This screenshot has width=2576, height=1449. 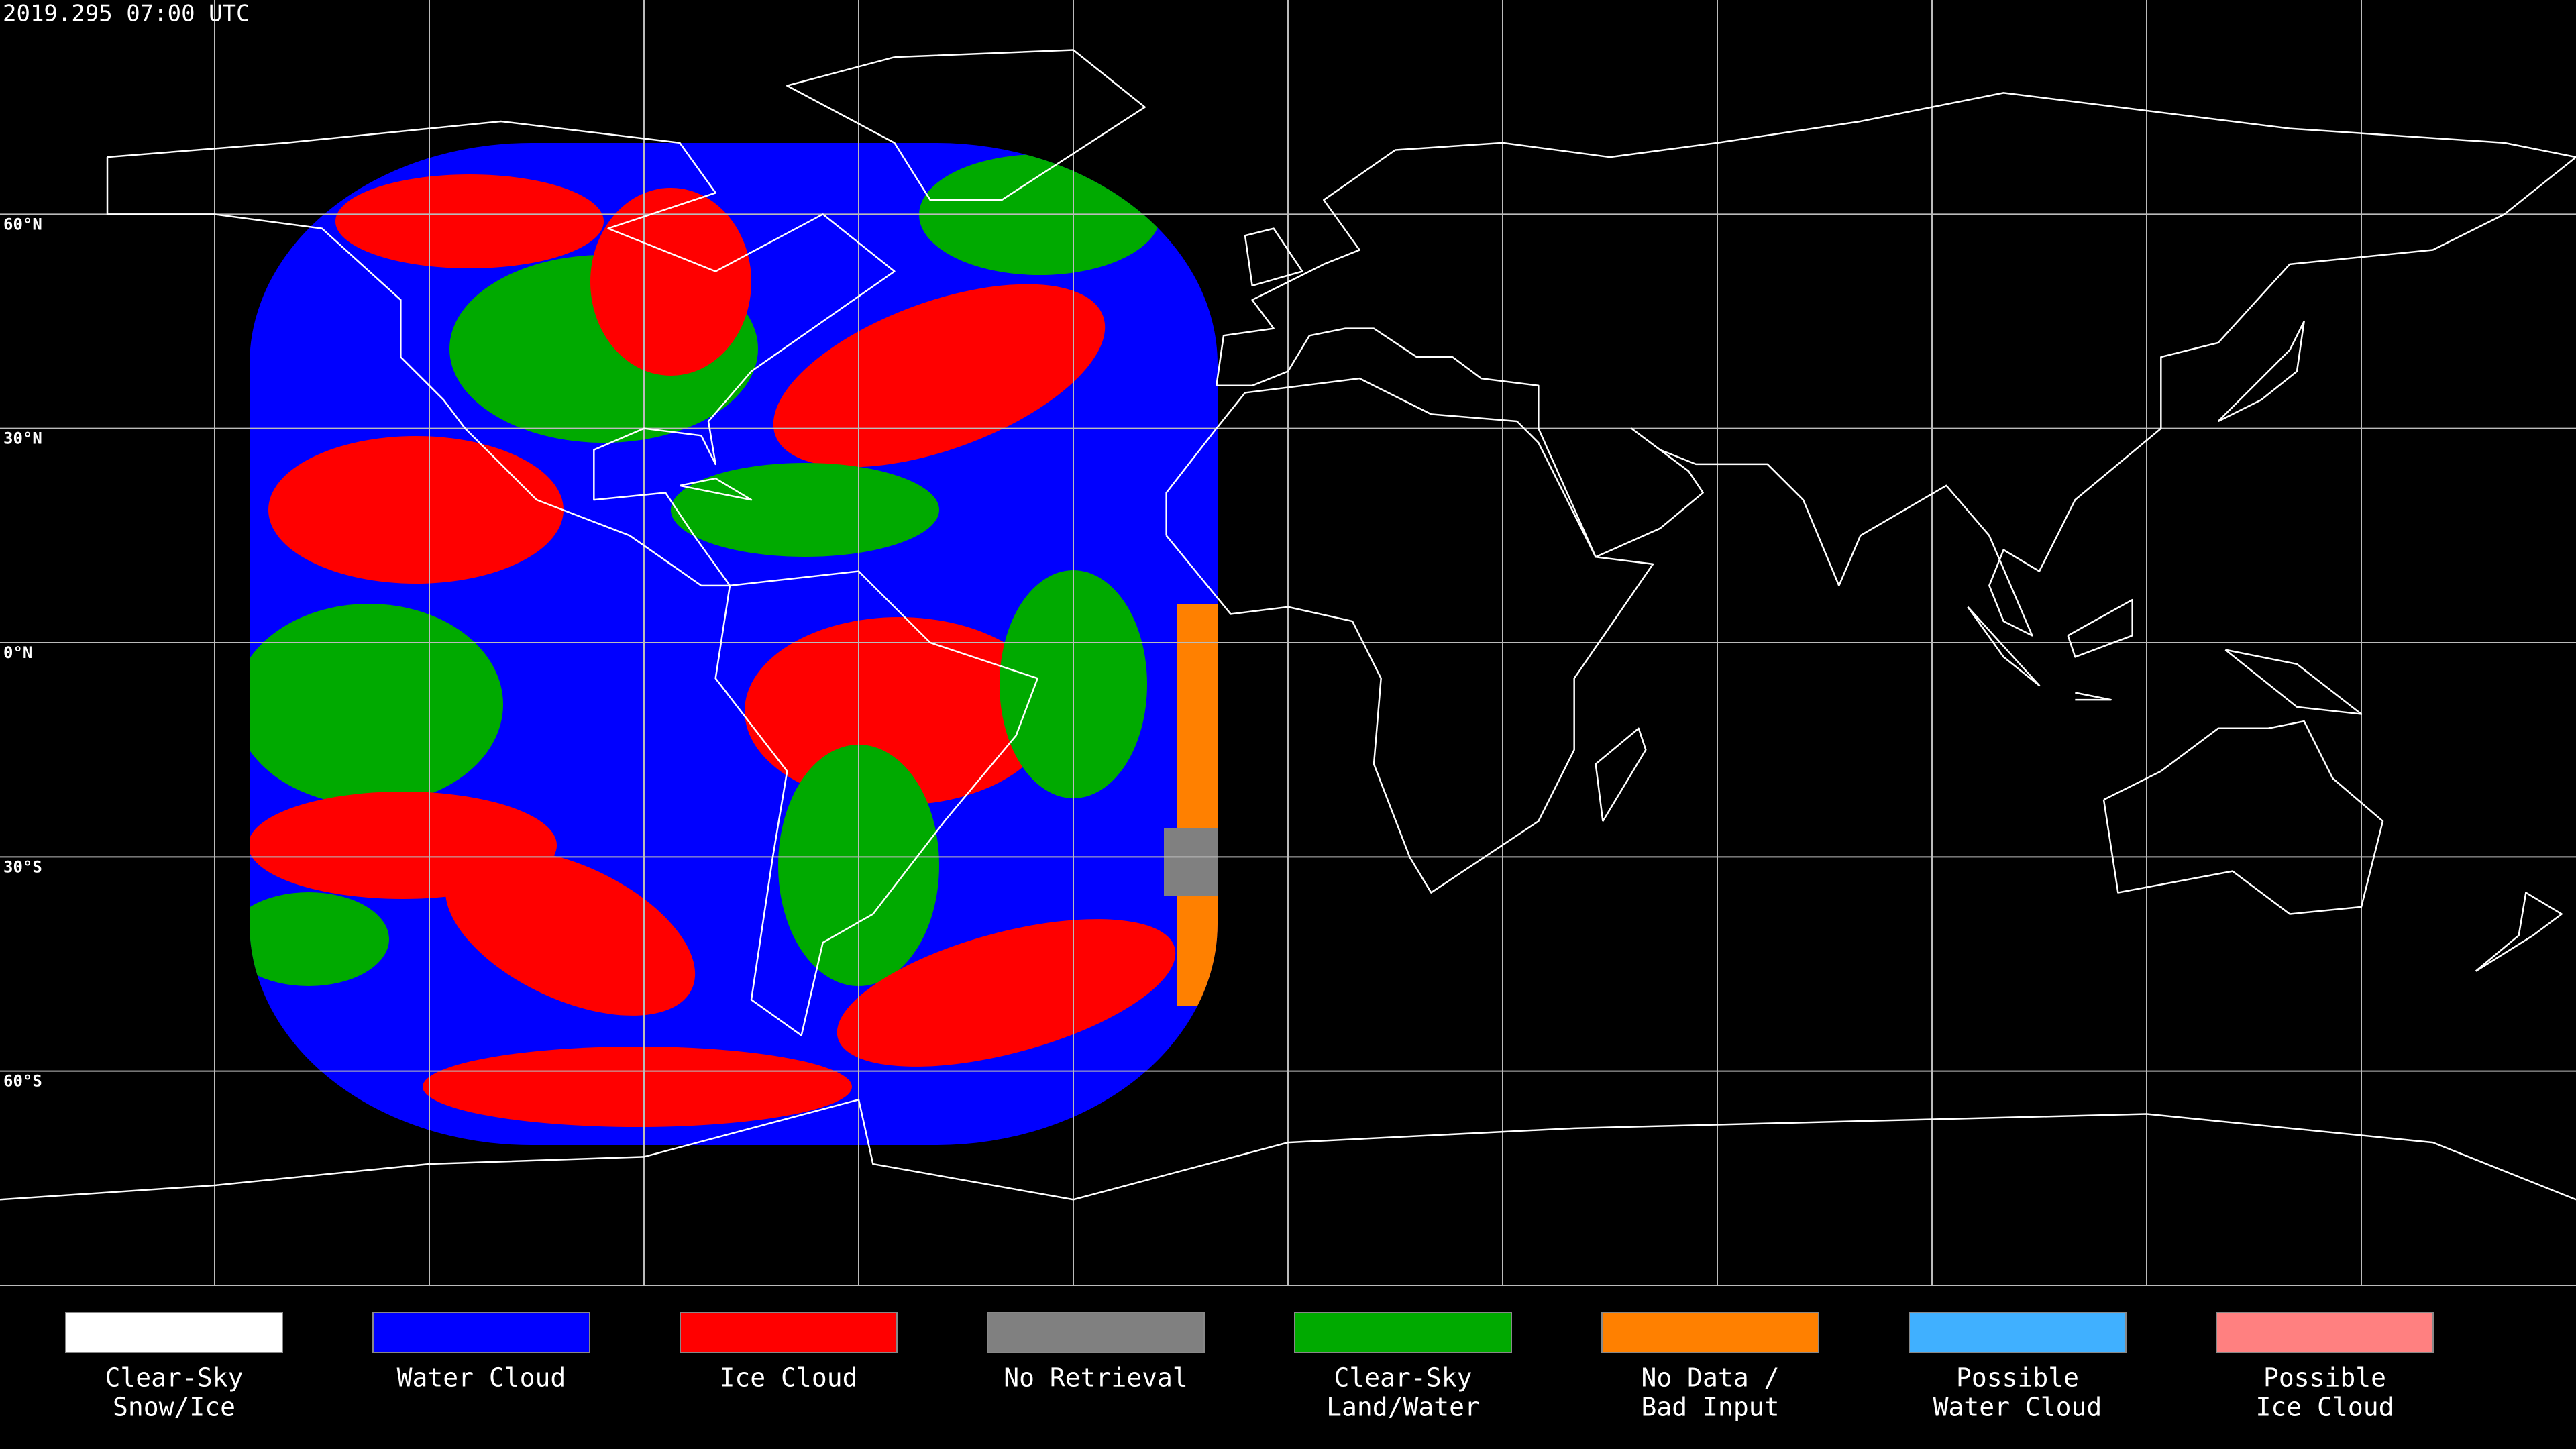 I want to click on latitude-label: 0°N, so click(x=17, y=652).